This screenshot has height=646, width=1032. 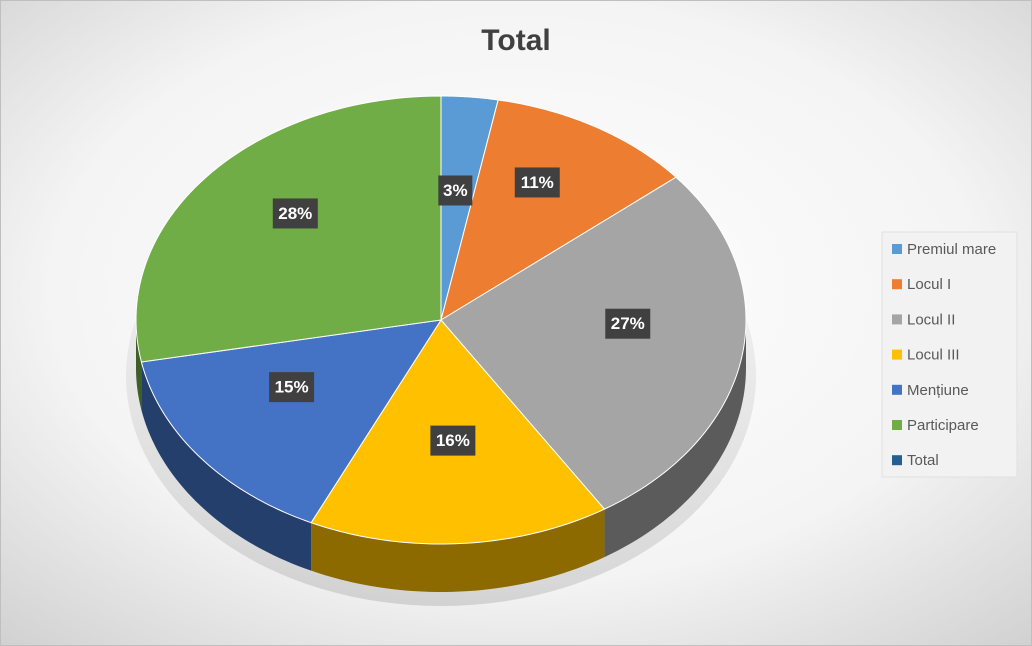 What do you see at coordinates (929, 284) in the screenshot?
I see `legend-label: Locul I` at bounding box center [929, 284].